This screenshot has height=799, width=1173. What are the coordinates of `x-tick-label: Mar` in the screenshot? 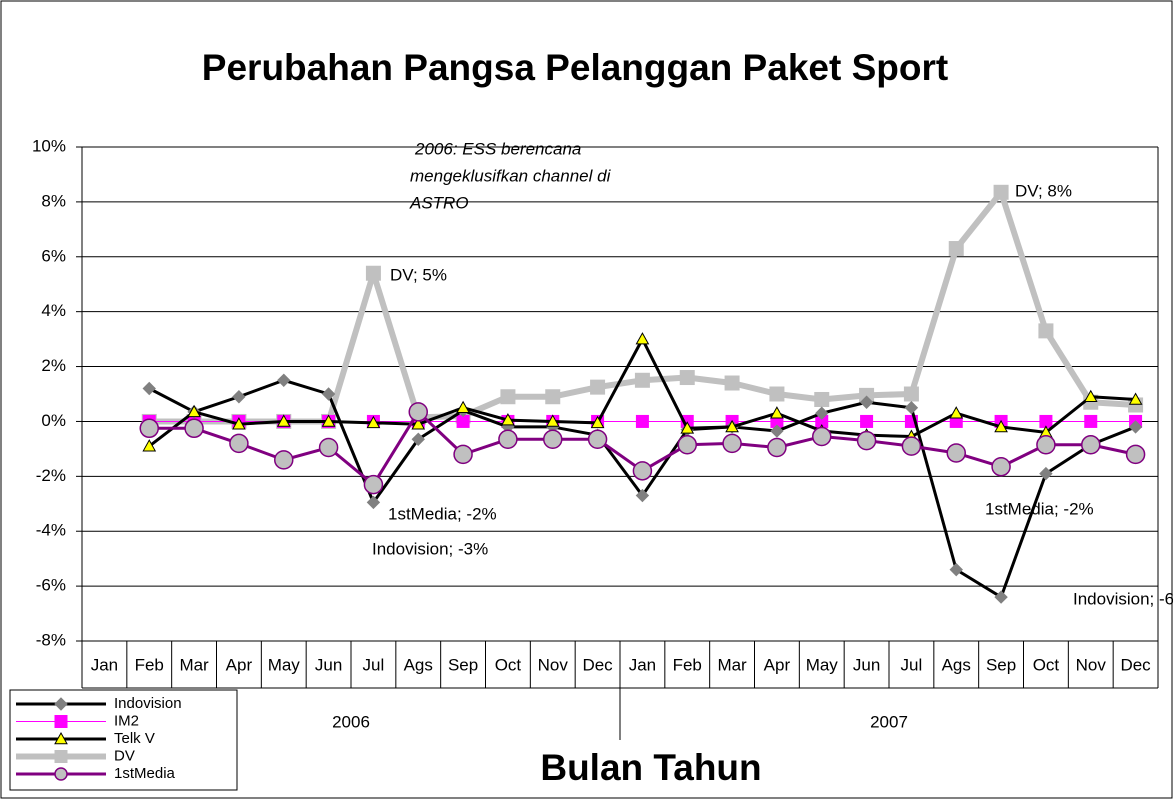 It's located at (194, 664).